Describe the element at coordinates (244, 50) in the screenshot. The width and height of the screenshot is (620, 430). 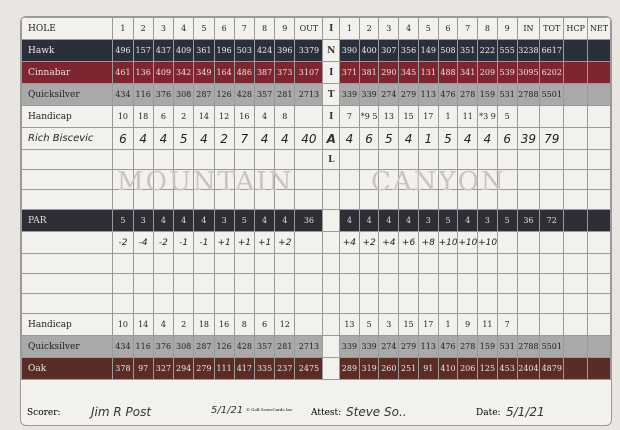
I see `front-hole-7: 503` at that location.